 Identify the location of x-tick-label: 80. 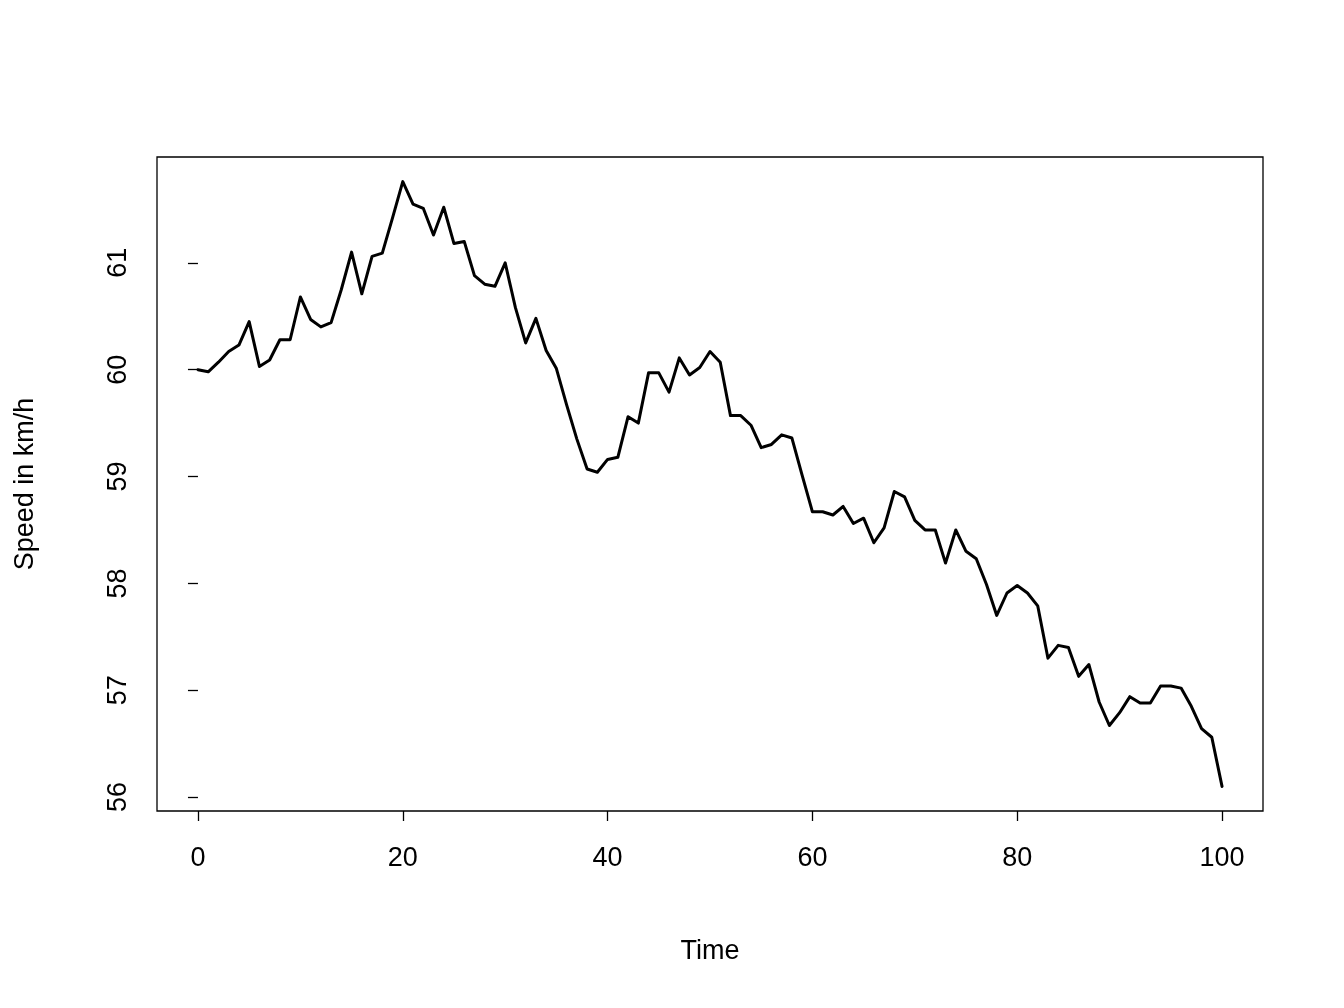
(1017, 856).